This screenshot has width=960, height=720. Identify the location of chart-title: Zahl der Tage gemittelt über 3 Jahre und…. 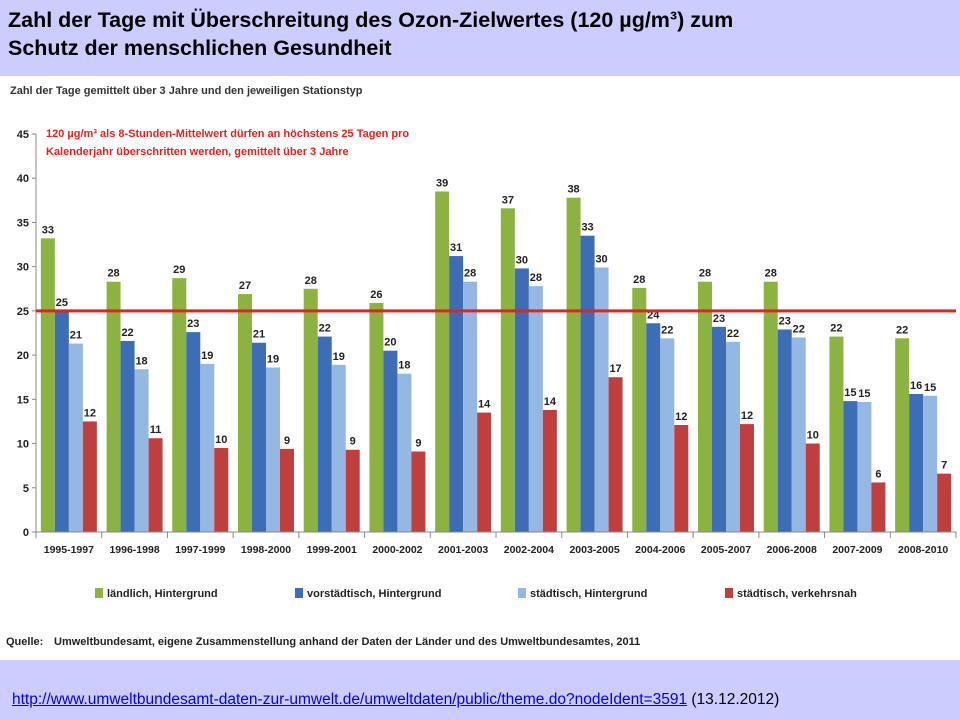
(186, 91).